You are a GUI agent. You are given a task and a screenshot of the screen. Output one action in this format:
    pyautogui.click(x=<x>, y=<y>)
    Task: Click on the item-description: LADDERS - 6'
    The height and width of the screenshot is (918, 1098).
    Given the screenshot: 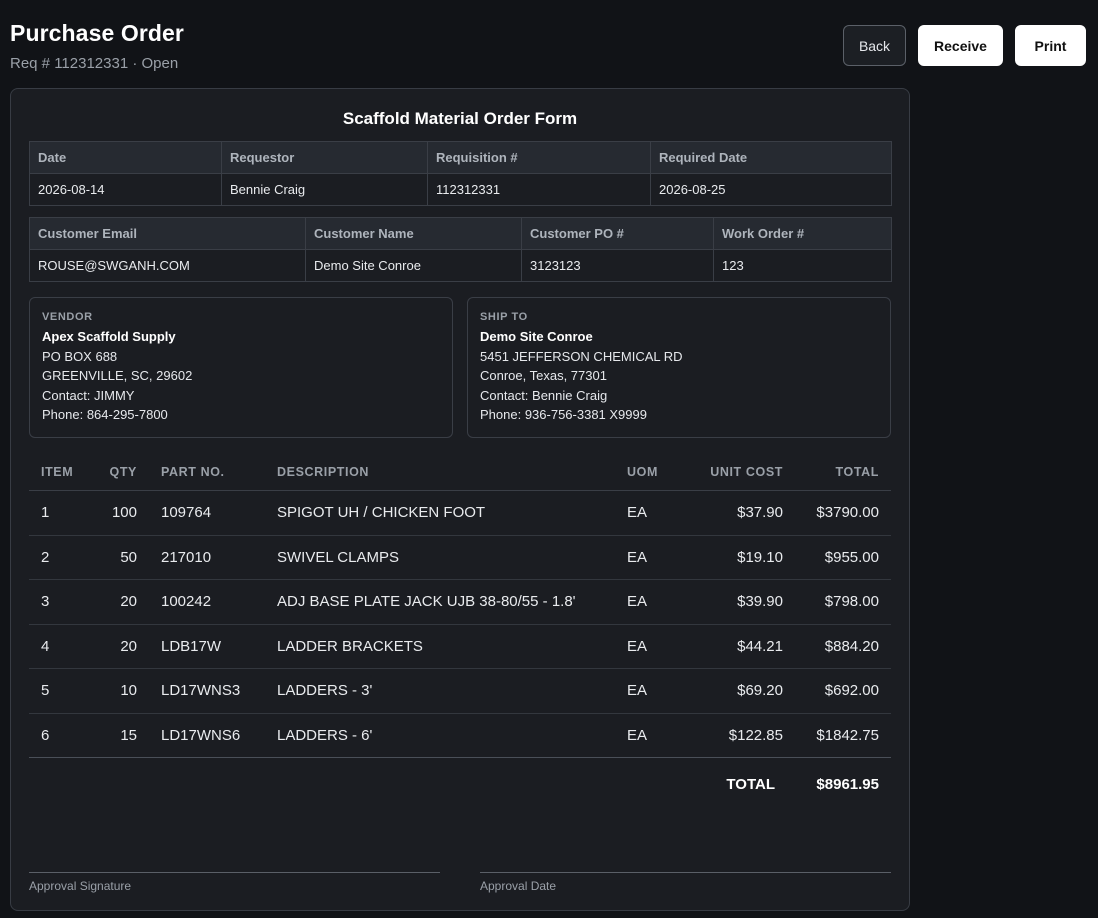 What is the action you would take?
    pyautogui.click(x=440, y=735)
    